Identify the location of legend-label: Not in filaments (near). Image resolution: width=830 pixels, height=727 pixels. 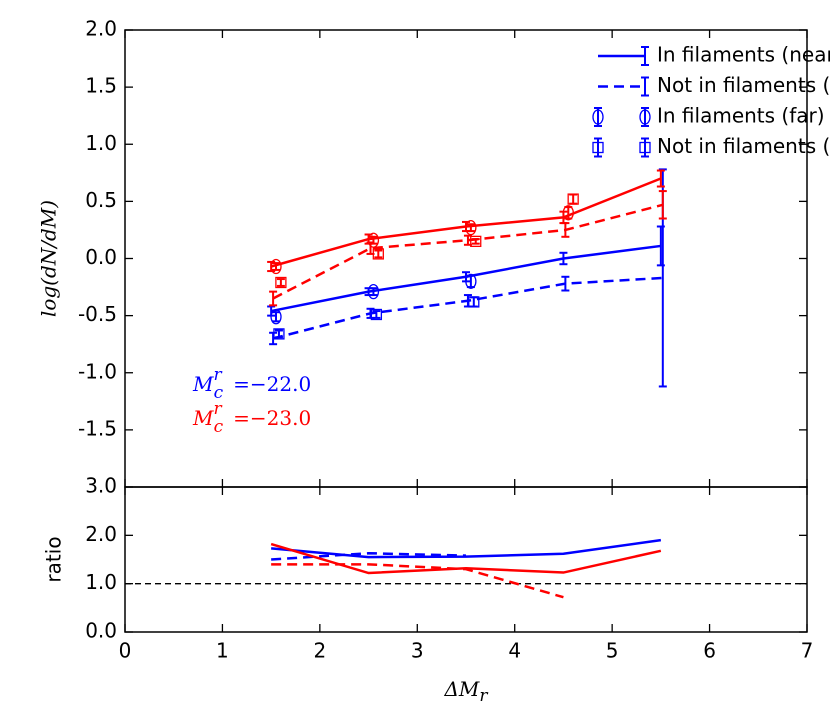
(743, 85).